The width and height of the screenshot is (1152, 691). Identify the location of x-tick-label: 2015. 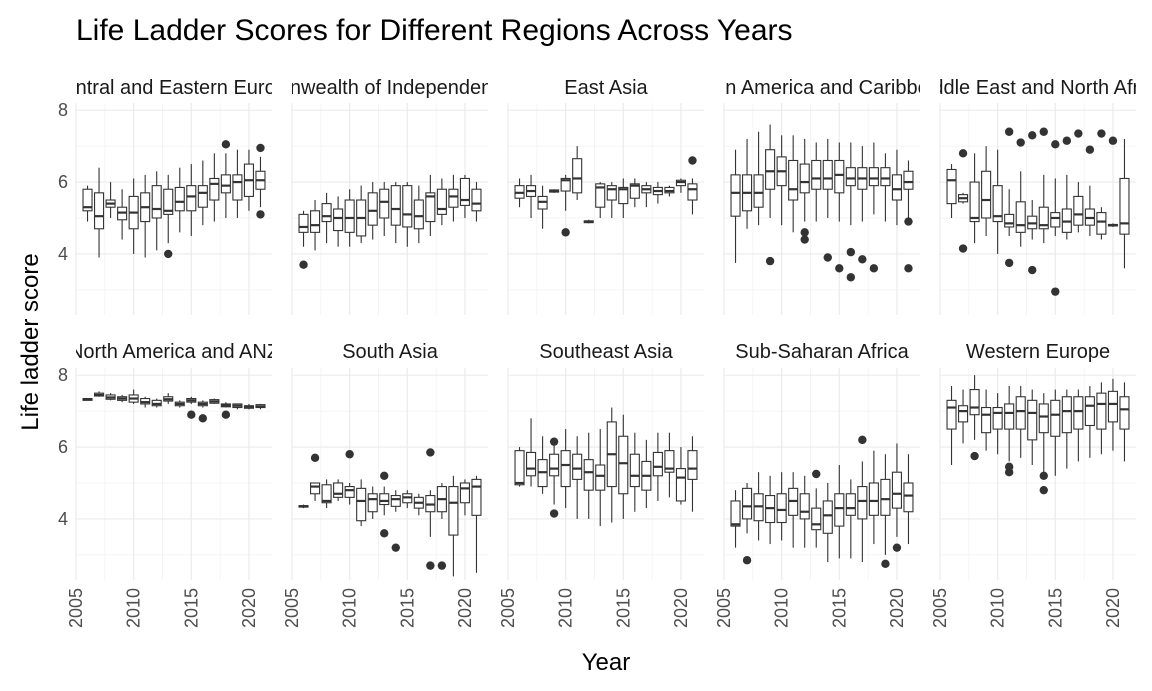
(623, 608).